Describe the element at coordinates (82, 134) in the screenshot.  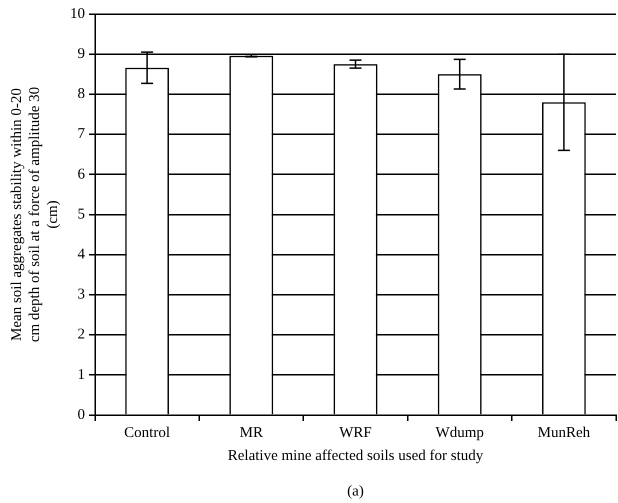
I see `y-tick-label: 7` at that location.